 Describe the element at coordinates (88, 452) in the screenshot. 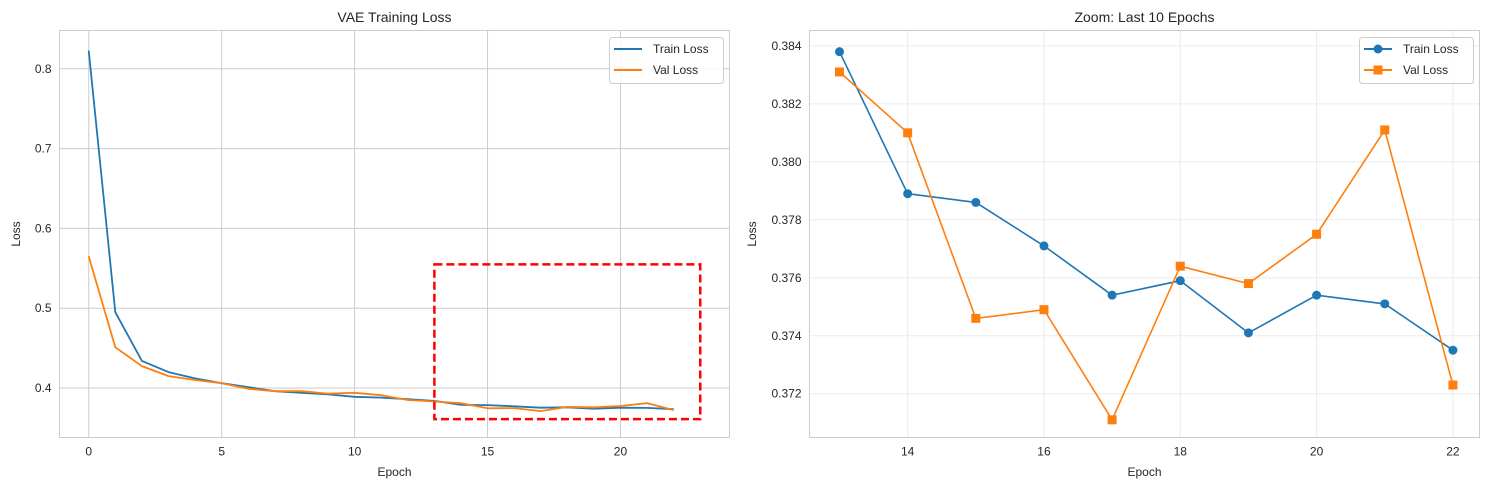

I see `x-tick-label: 0` at that location.